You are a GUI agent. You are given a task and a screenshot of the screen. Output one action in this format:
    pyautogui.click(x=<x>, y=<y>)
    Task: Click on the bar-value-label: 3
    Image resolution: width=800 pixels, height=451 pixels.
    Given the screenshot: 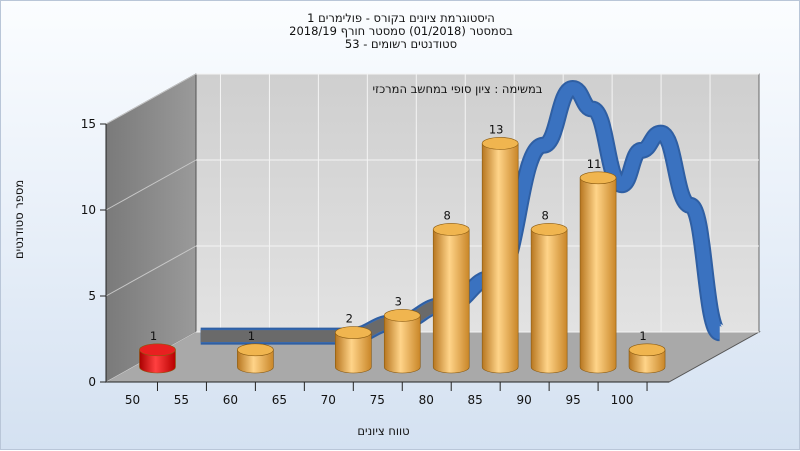 What is the action you would take?
    pyautogui.click(x=398, y=301)
    